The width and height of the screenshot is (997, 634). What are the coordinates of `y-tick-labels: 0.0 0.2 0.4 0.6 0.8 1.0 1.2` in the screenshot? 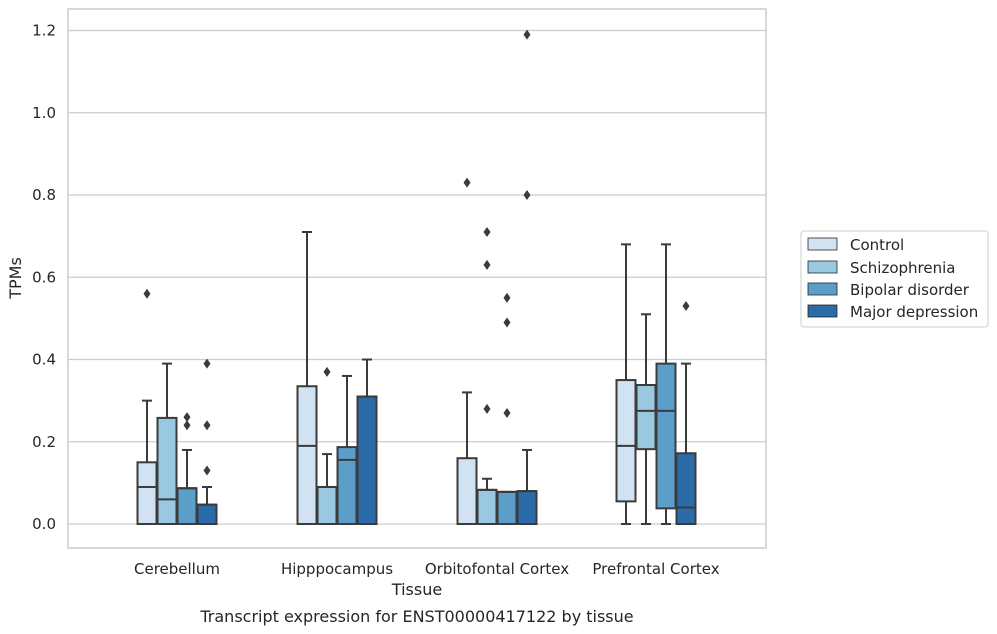 It's located at (44, 278).